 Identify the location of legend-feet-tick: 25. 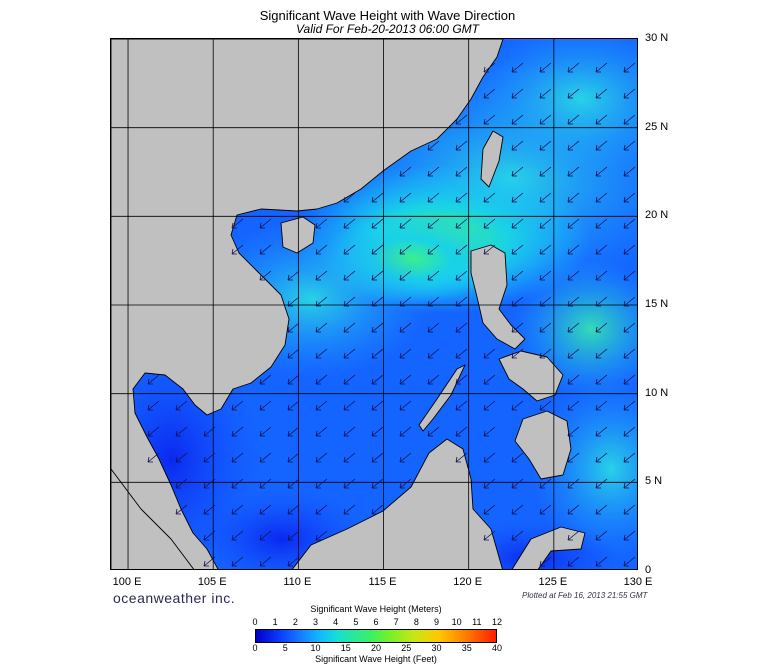
(406, 648).